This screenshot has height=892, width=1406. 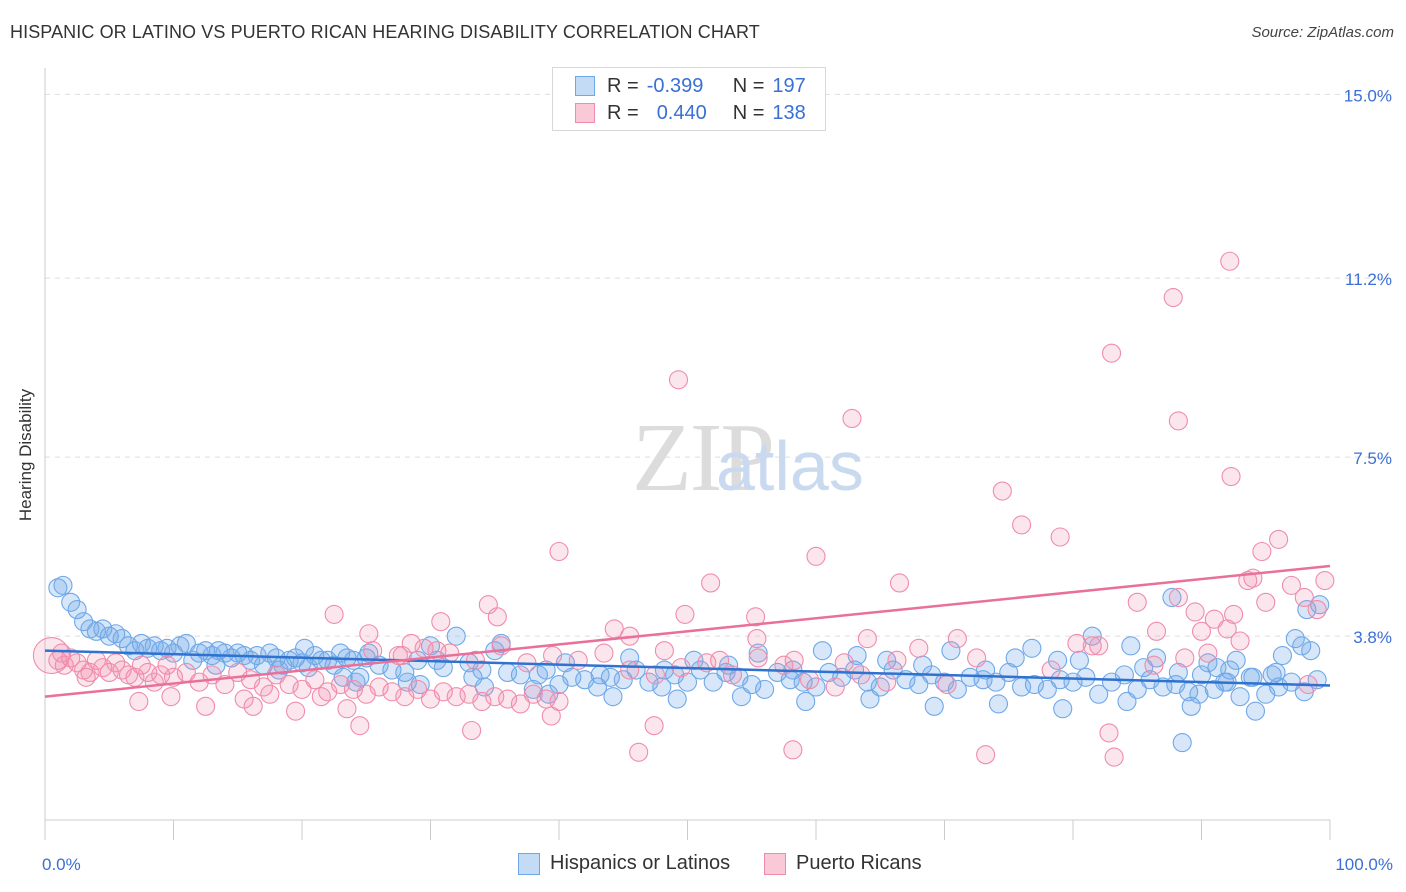 I want to click on legend-swatch-pink, so click(x=585, y=113).